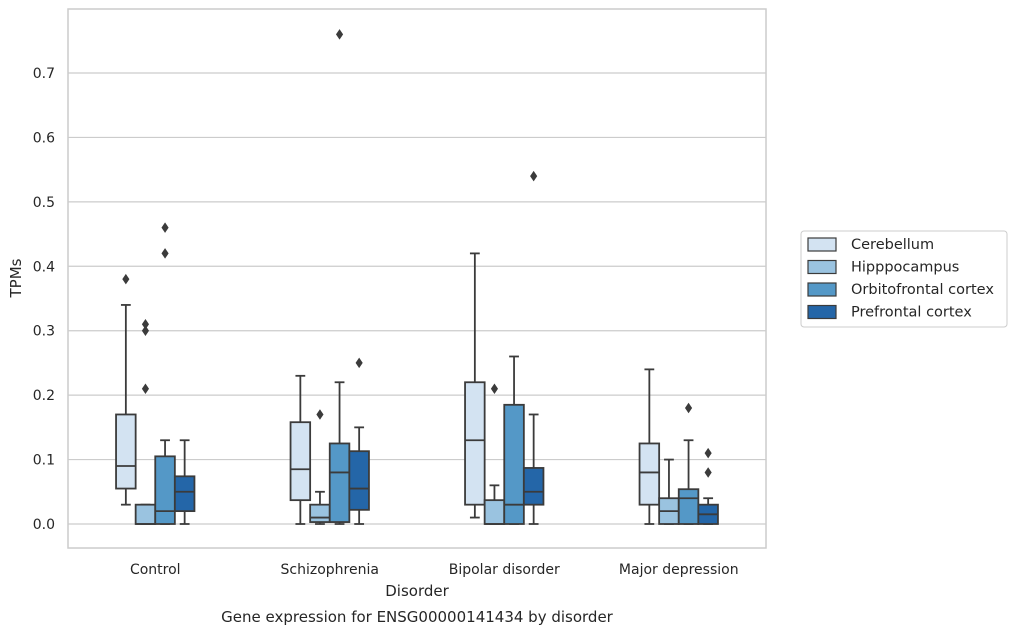 This screenshot has width=1018, height=634. What do you see at coordinates (44, 267) in the screenshot?
I see `y-tick-label: 0.4` at bounding box center [44, 267].